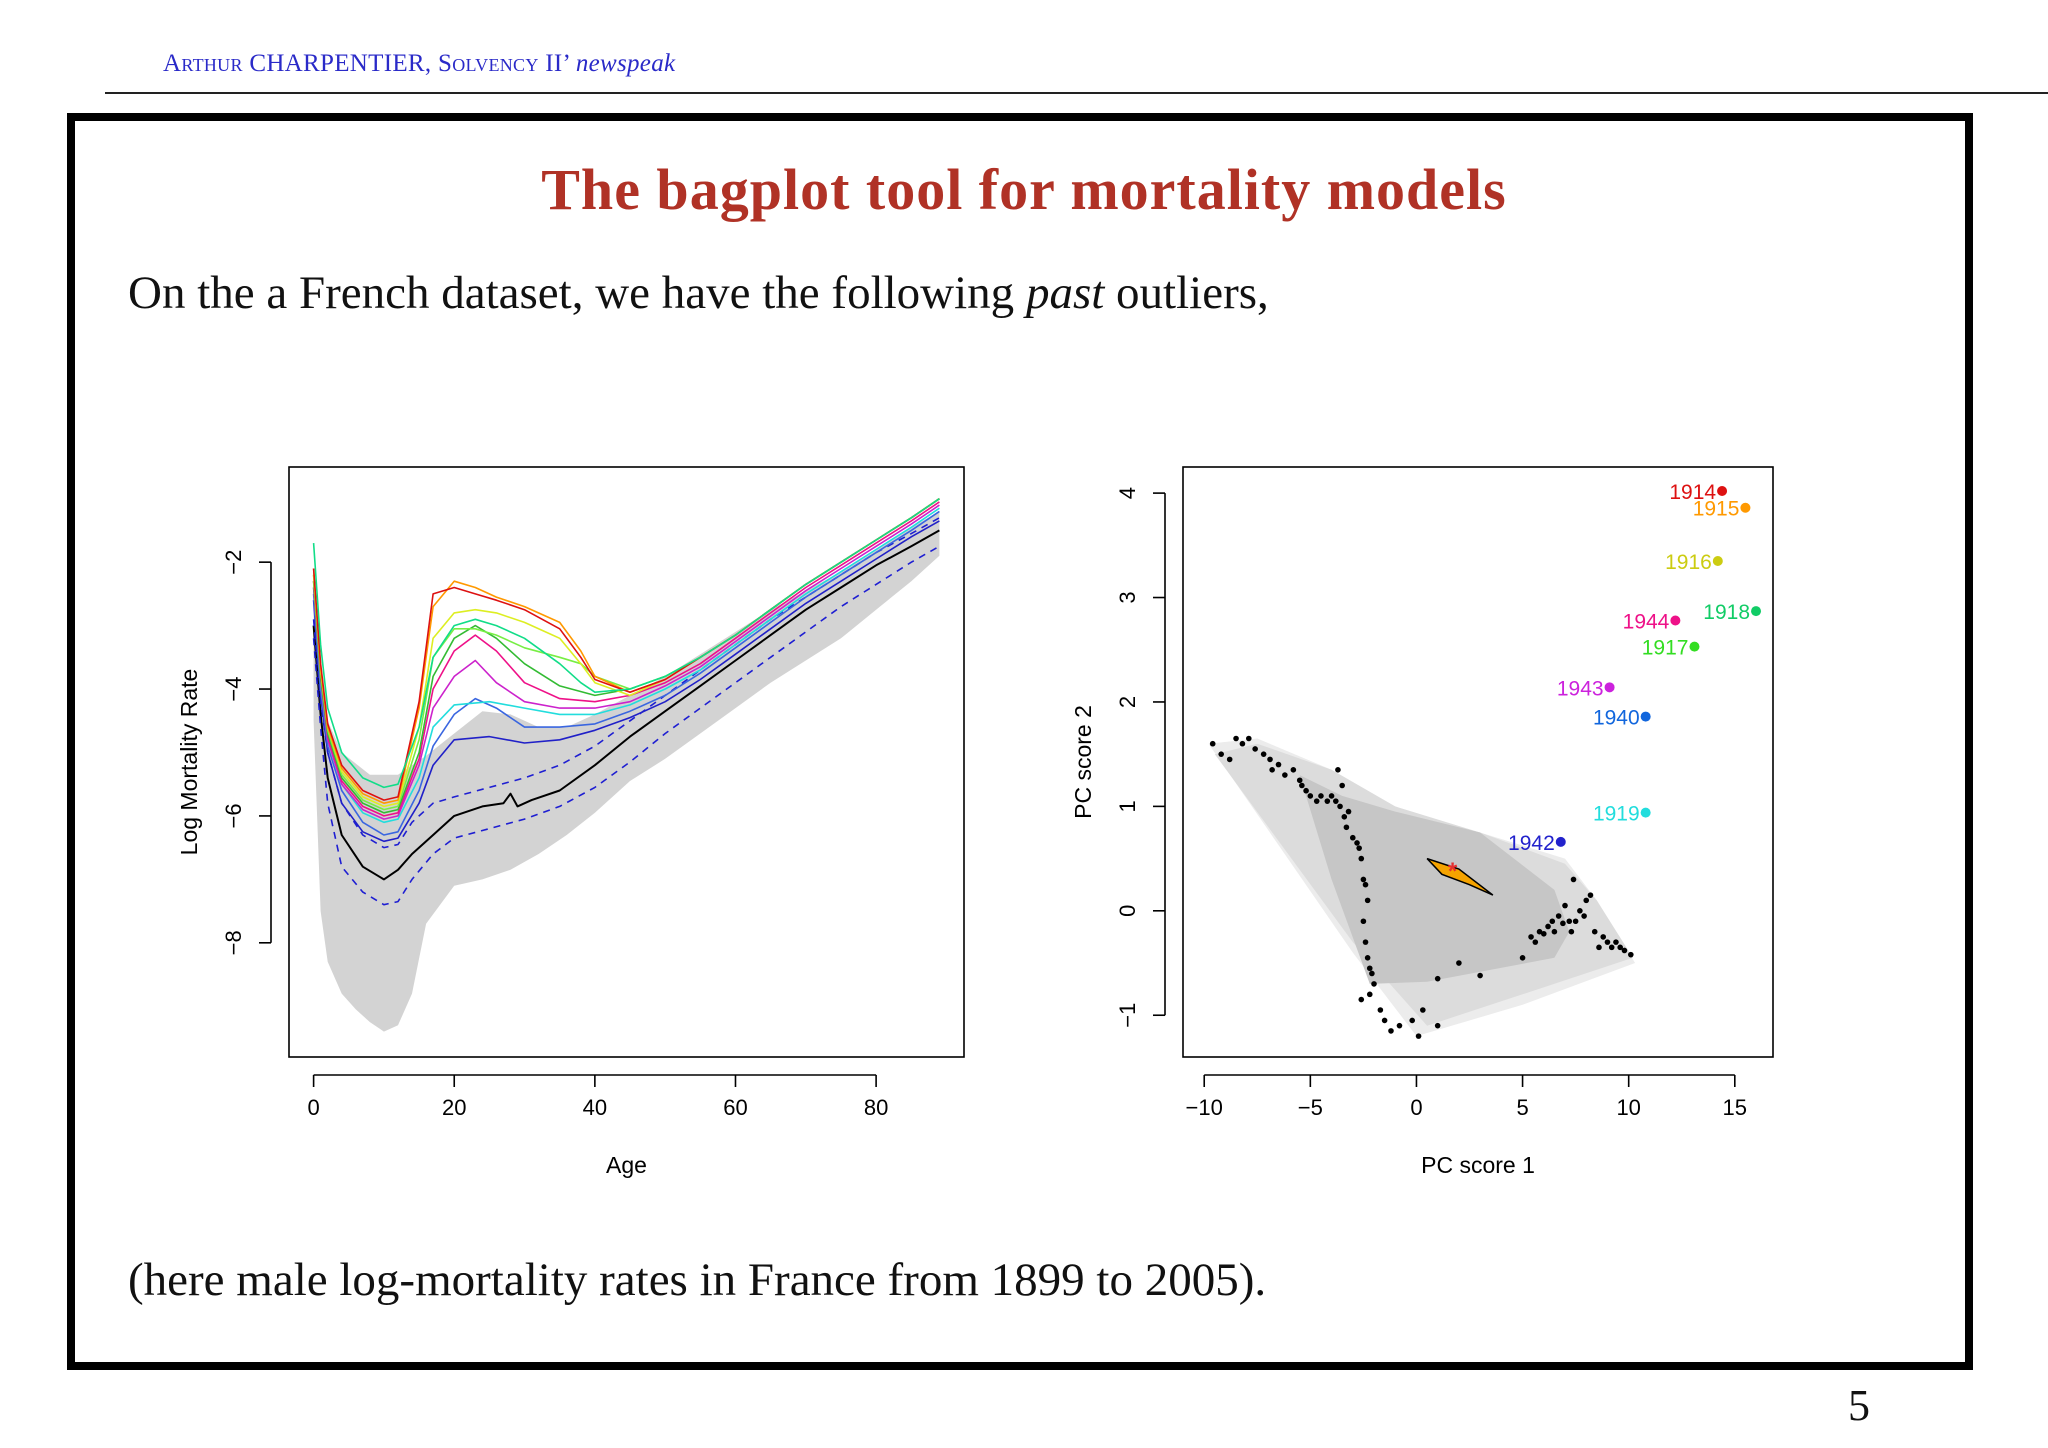  I want to click on fbag-band, so click(626, 771).